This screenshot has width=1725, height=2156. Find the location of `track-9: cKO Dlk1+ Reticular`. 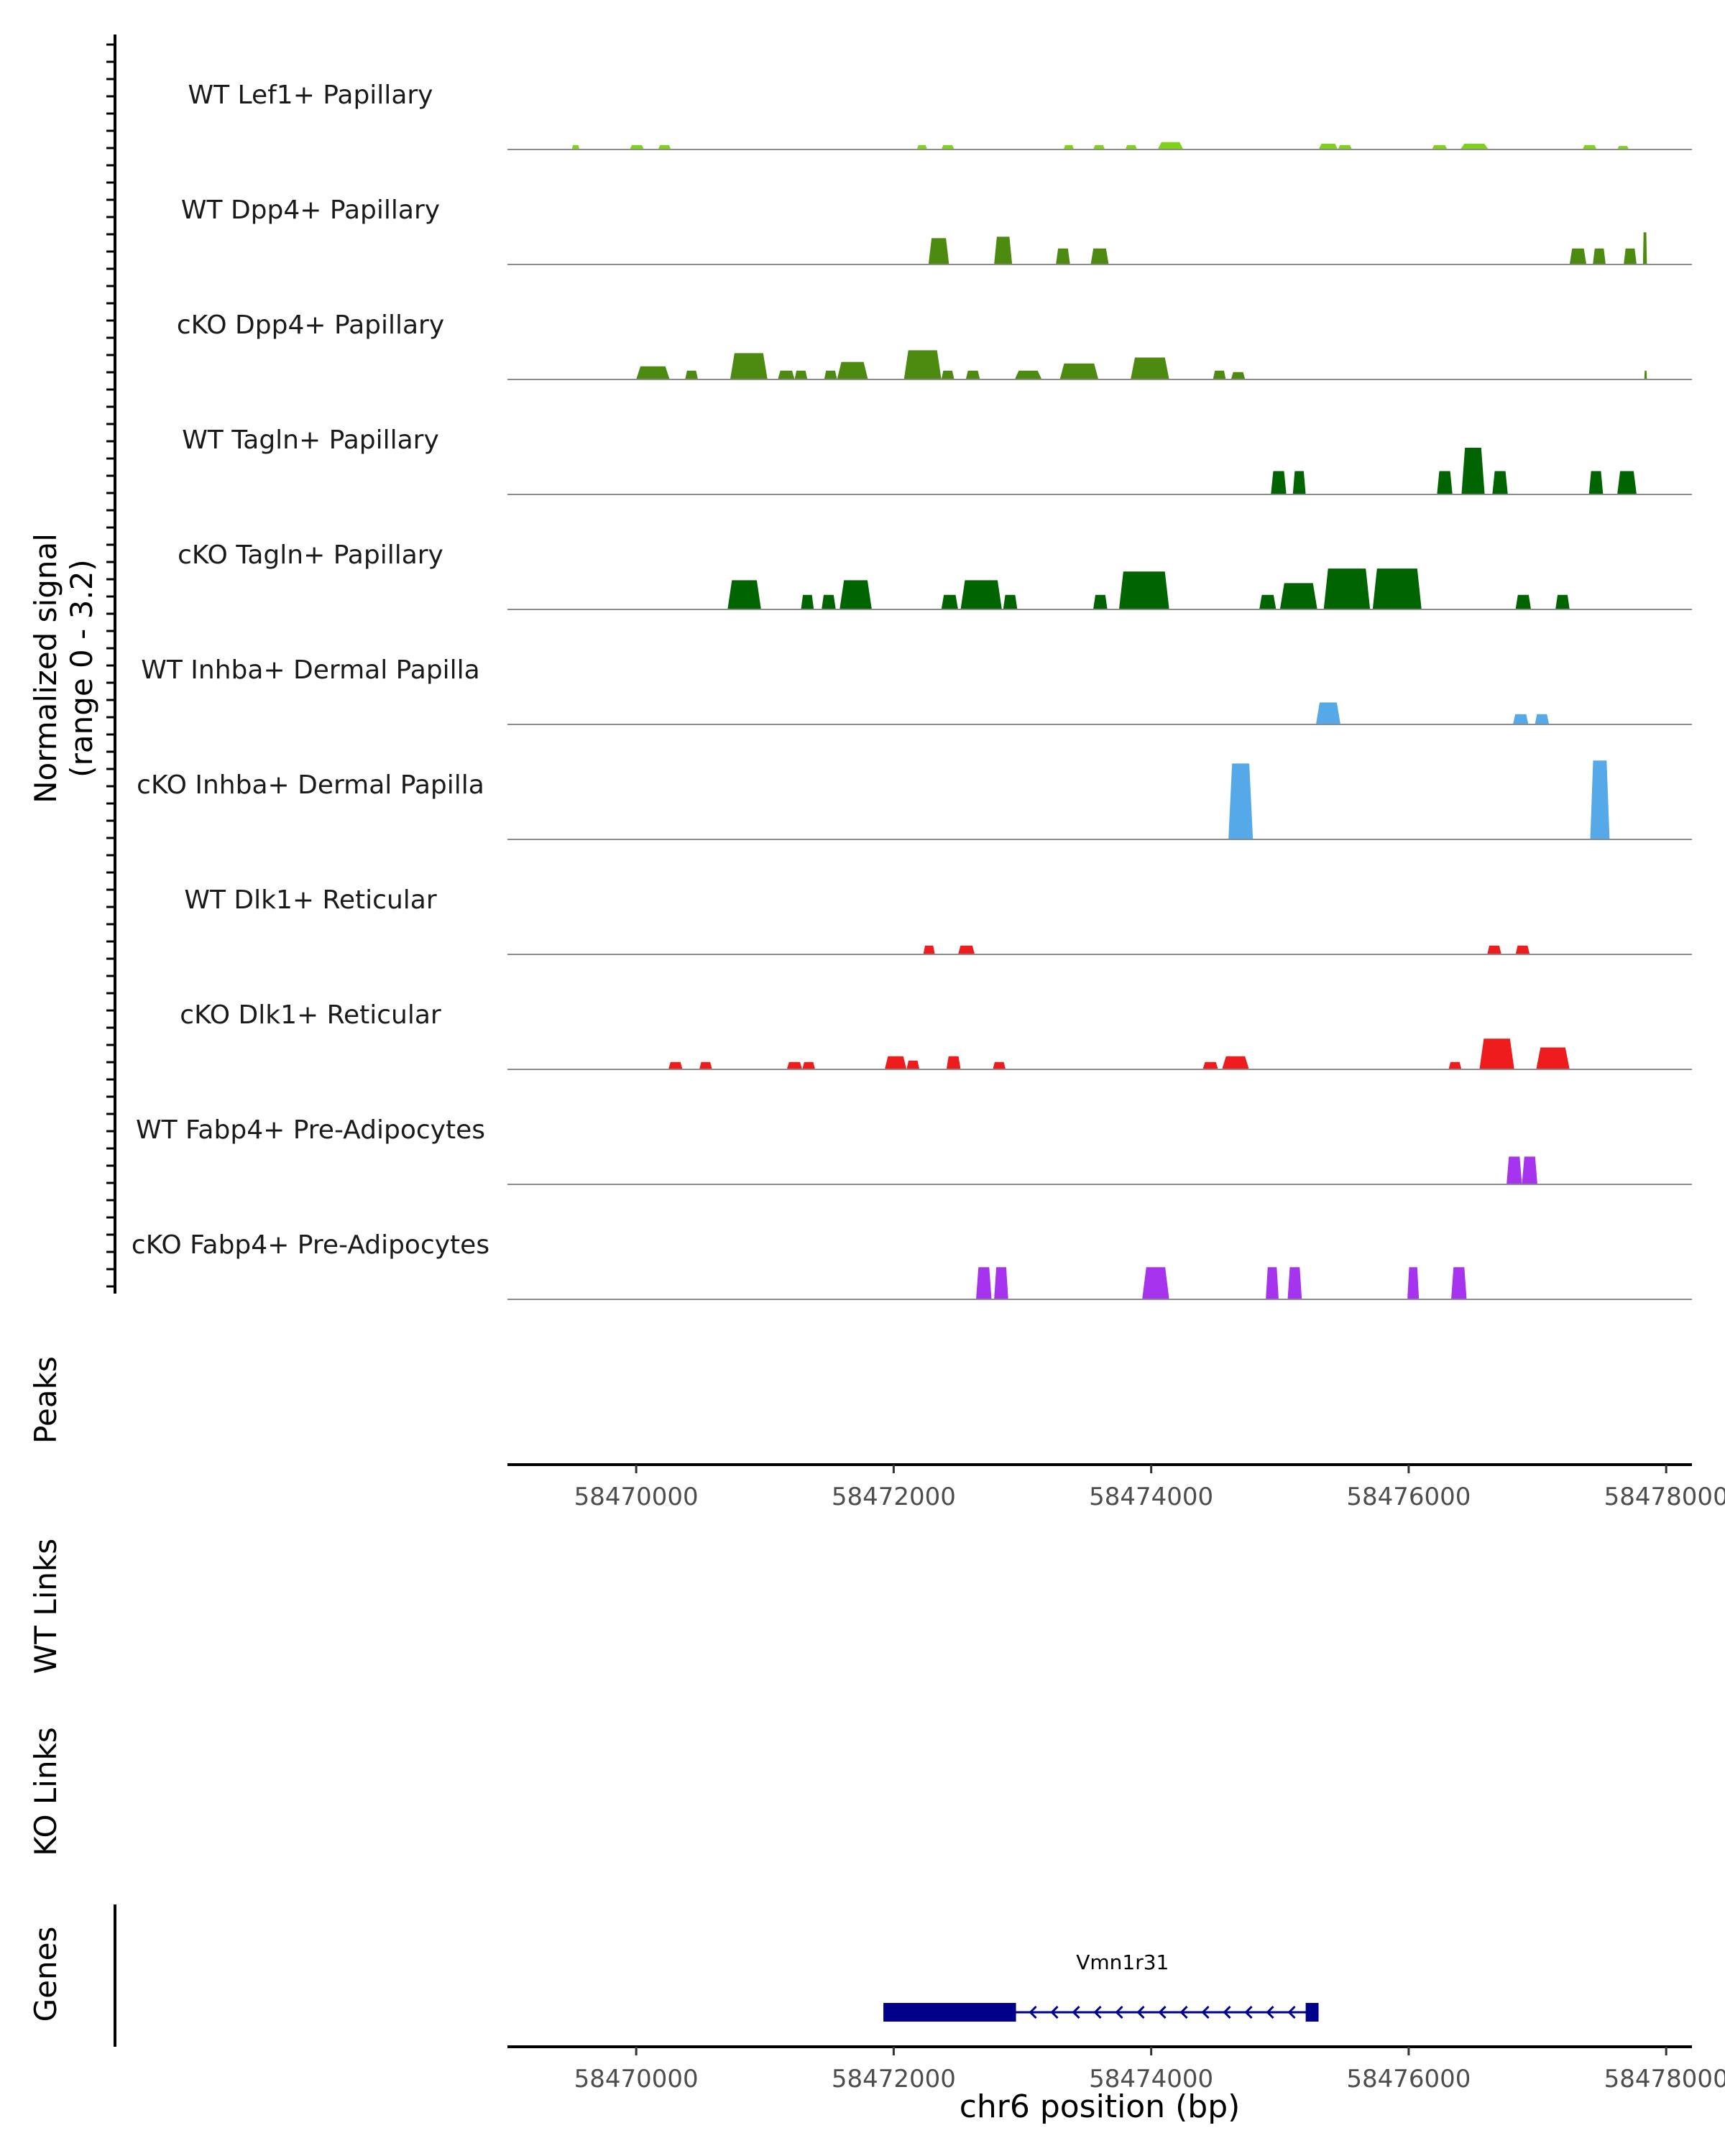

track-9: cKO Dlk1+ Reticular is located at coordinates (936, 1035).